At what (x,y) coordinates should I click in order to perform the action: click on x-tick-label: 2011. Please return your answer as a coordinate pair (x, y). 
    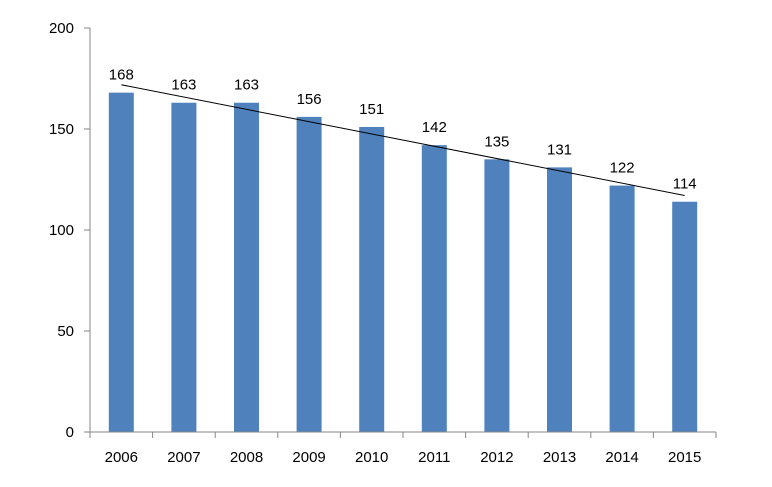
    Looking at the image, I should click on (434, 457).